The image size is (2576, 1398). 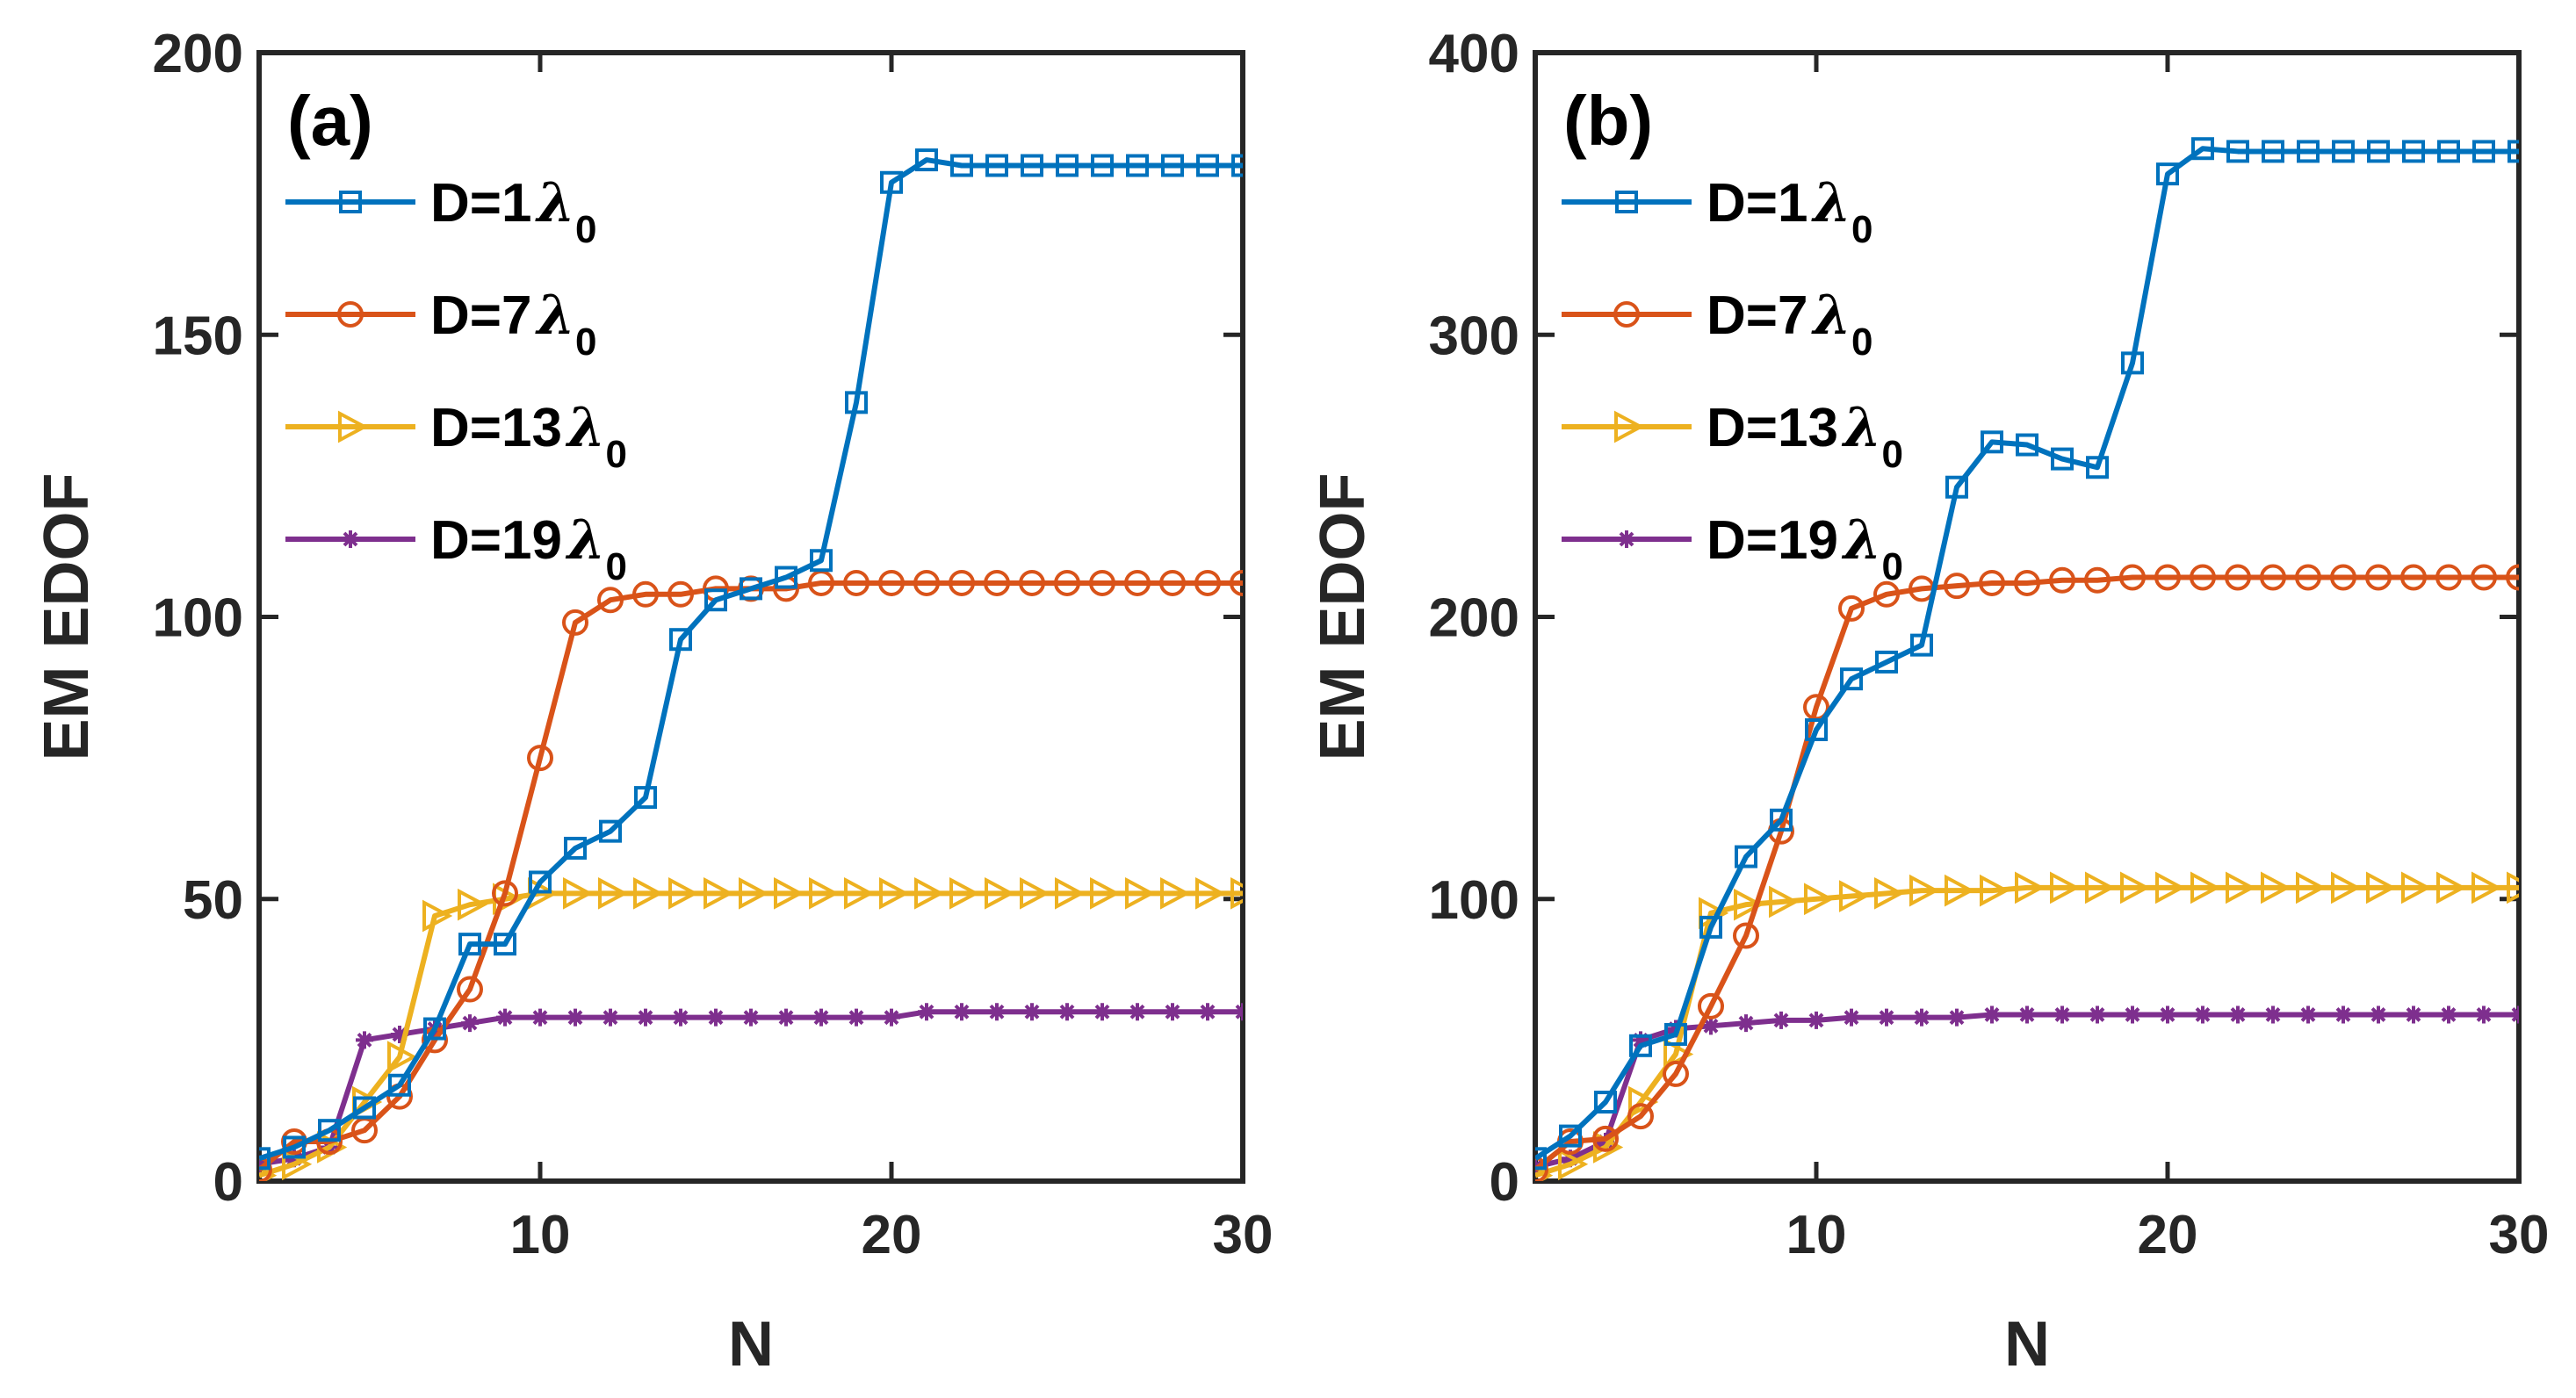 I want to click on x-tick-label: 10, so click(x=540, y=1235).